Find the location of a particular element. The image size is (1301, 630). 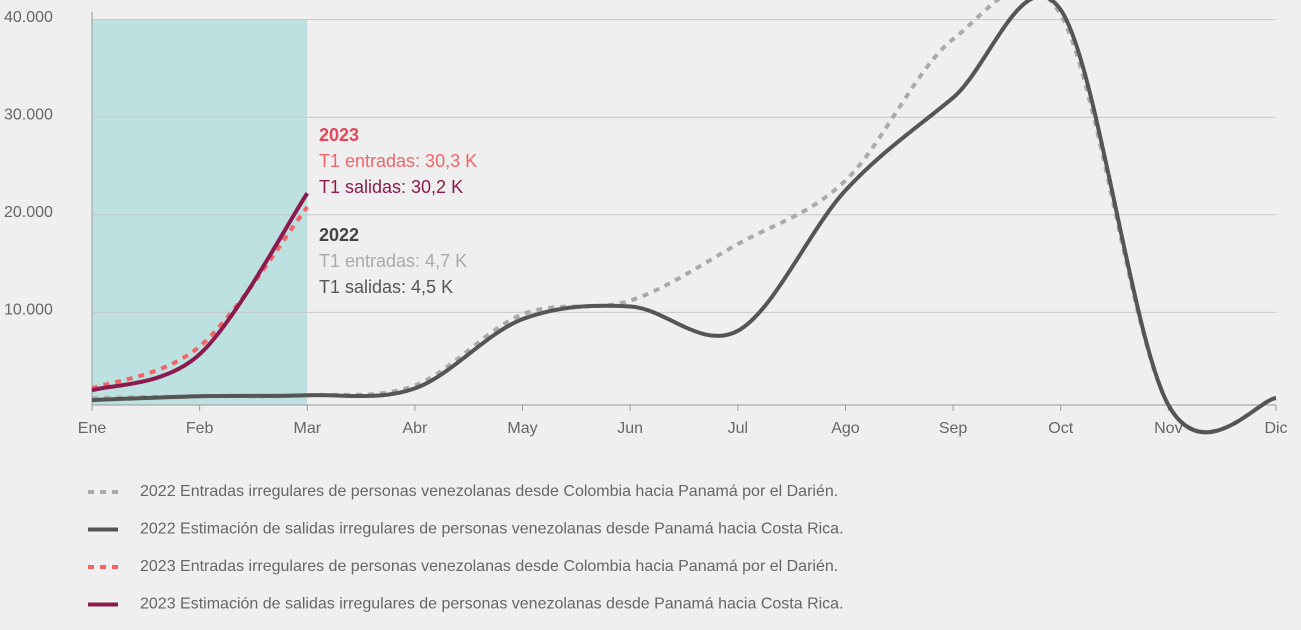

x-tick-label: Ago is located at coordinates (845, 428).